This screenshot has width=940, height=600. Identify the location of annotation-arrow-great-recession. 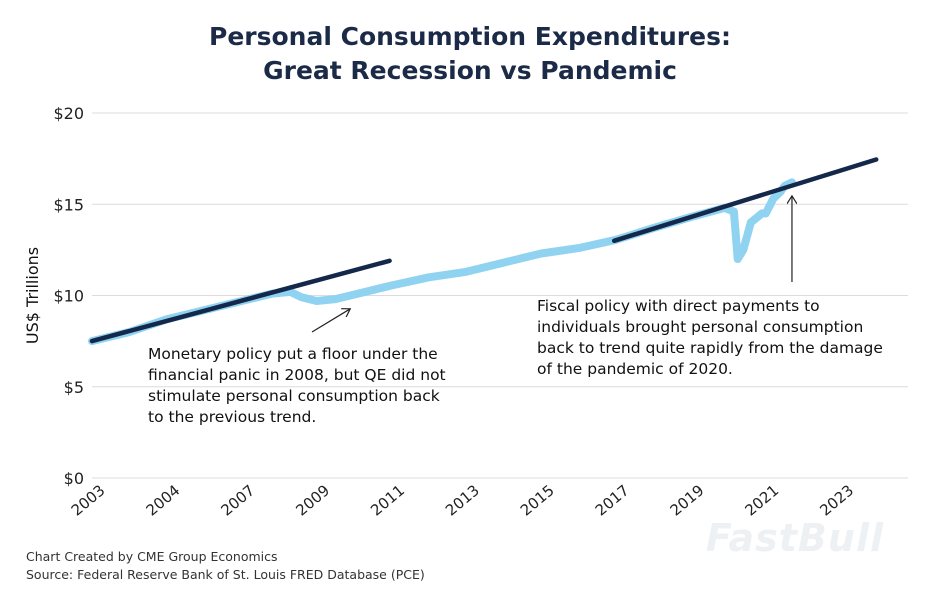
(330, 321).